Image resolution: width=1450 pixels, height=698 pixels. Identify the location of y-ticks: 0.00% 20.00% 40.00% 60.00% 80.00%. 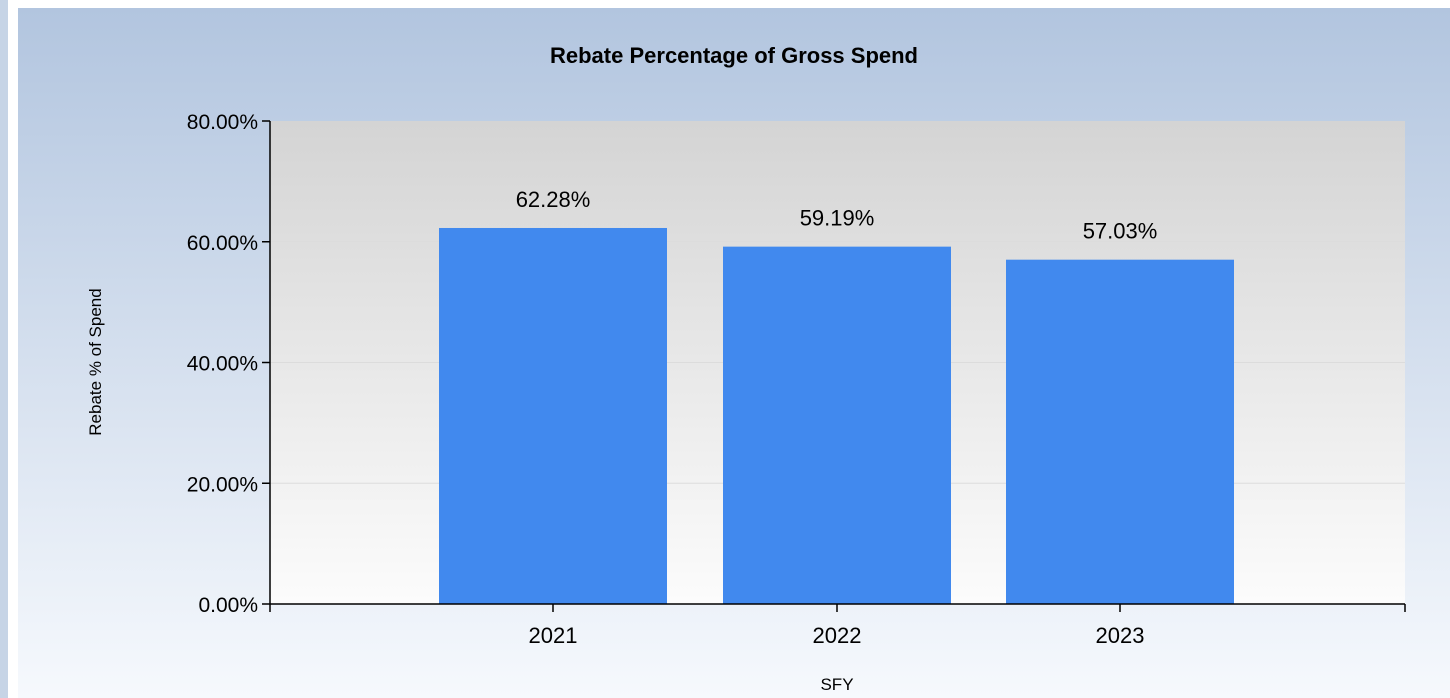
(228, 364).